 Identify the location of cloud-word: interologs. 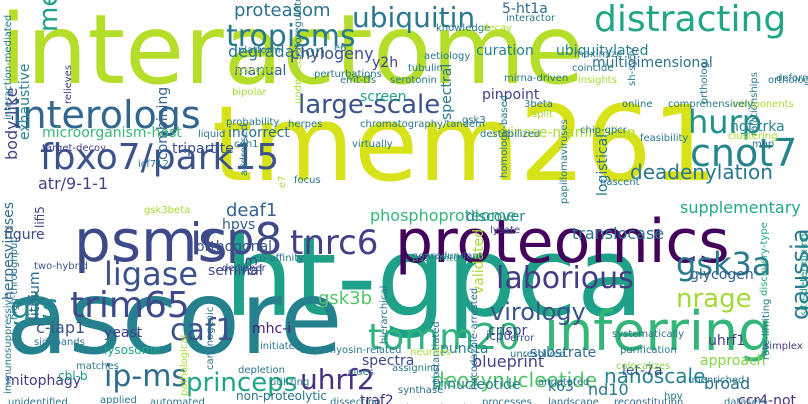
(106, 115).